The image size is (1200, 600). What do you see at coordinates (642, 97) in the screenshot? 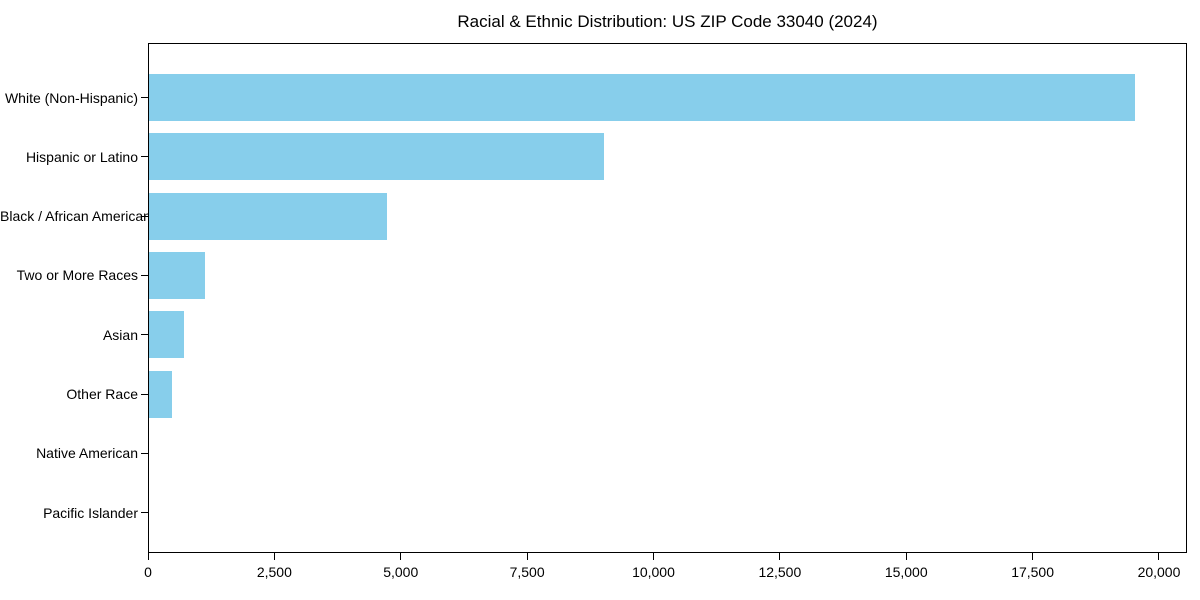
I see `bar-white-non-hispanic` at bounding box center [642, 97].